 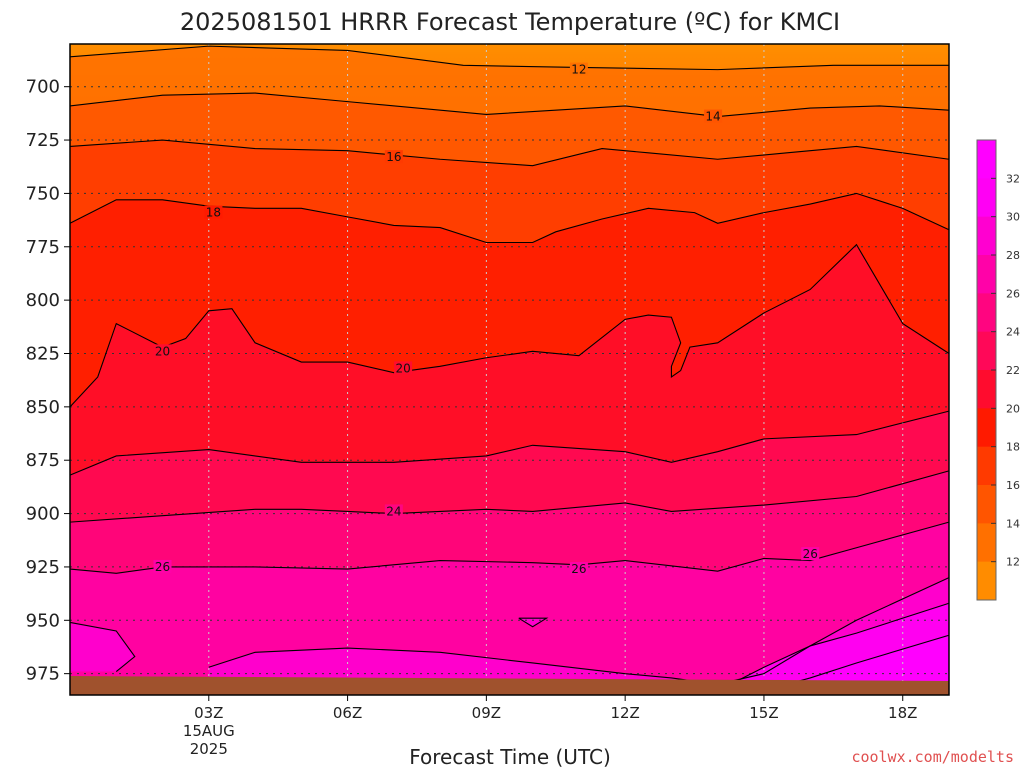 What do you see at coordinates (43, 300) in the screenshot?
I see `y-tick-label-800: 800` at bounding box center [43, 300].